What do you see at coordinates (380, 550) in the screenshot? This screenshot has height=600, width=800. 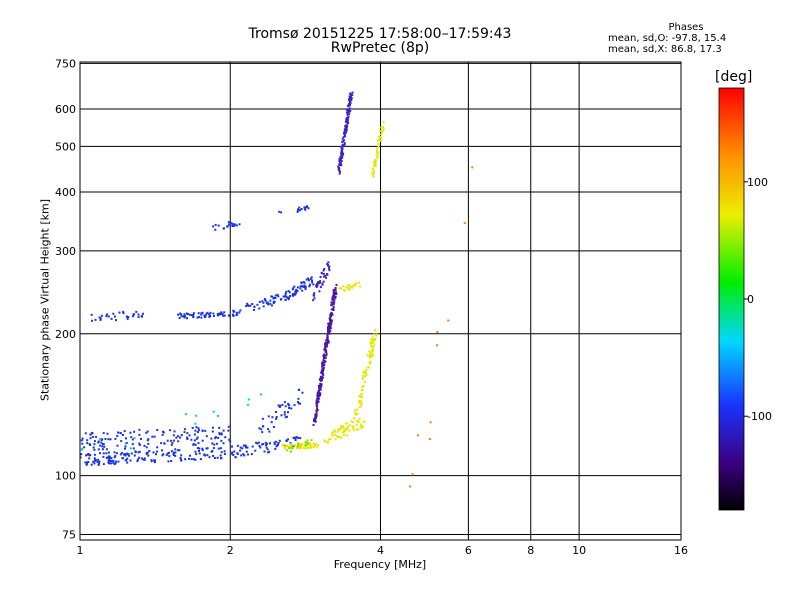 I see `x-tick-label: 4` at bounding box center [380, 550].